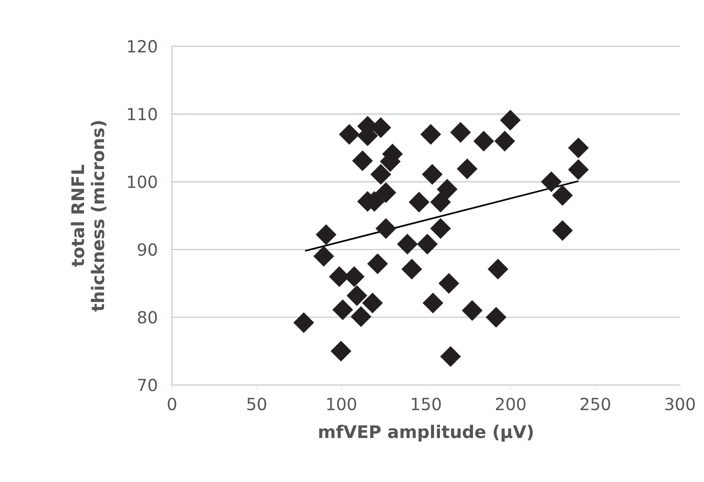  I want to click on x-tick-label: 50, so click(256, 404).